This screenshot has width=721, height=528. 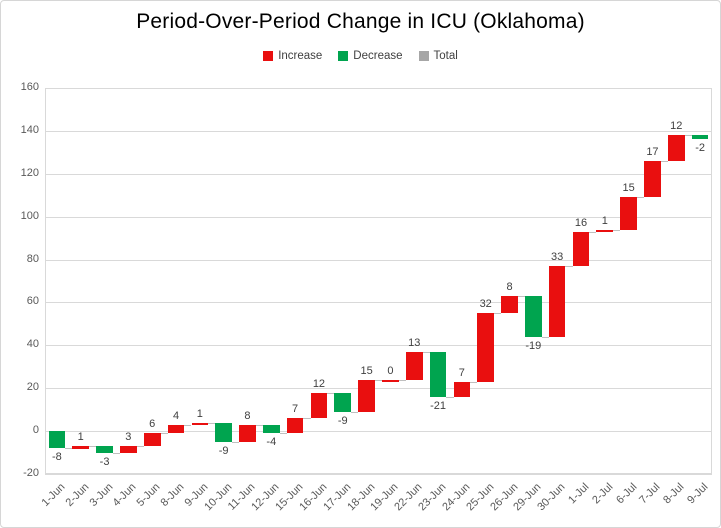 What do you see at coordinates (378, 56) in the screenshot?
I see `legend-label-decrease: Decrease` at bounding box center [378, 56].